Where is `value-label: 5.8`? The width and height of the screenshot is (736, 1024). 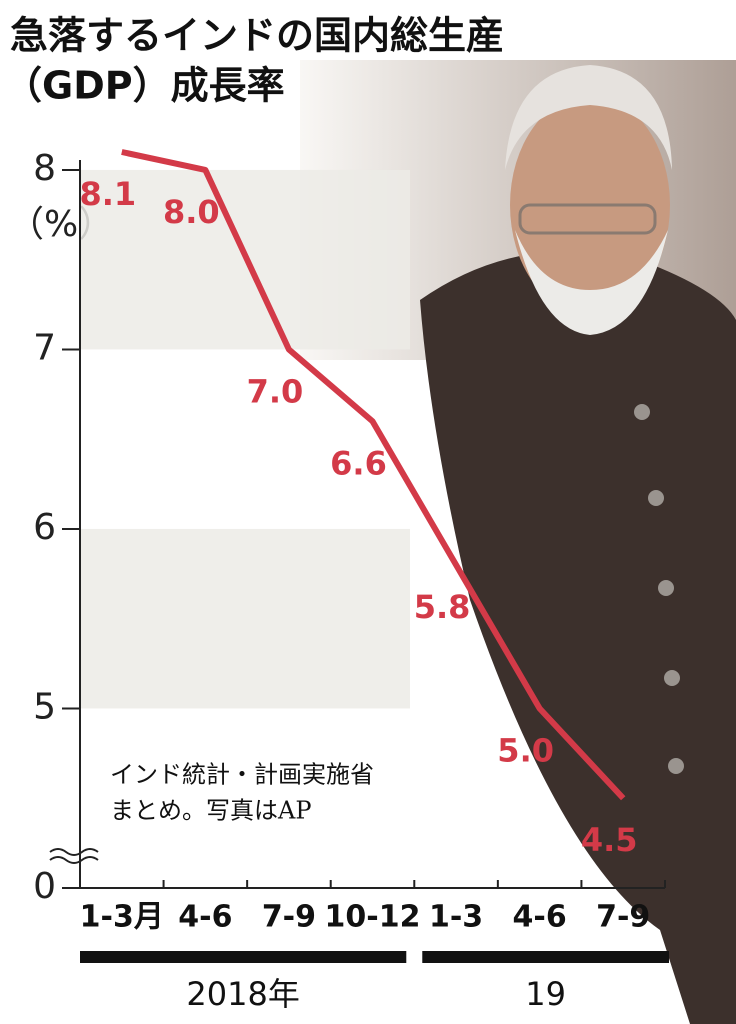
value-label: 5.8 is located at coordinates (442, 607).